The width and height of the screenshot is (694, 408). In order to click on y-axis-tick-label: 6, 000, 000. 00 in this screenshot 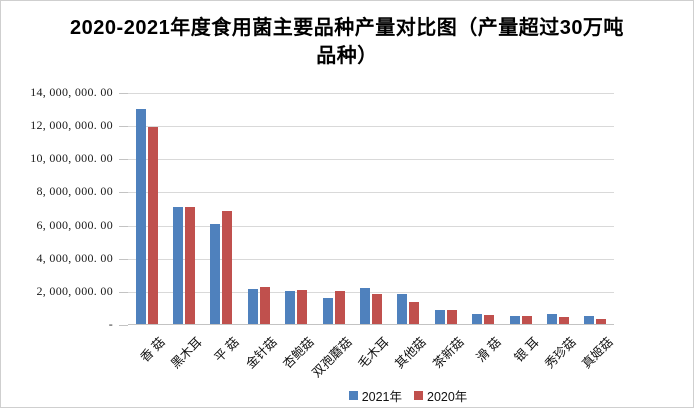, I will do `click(74, 225)`.